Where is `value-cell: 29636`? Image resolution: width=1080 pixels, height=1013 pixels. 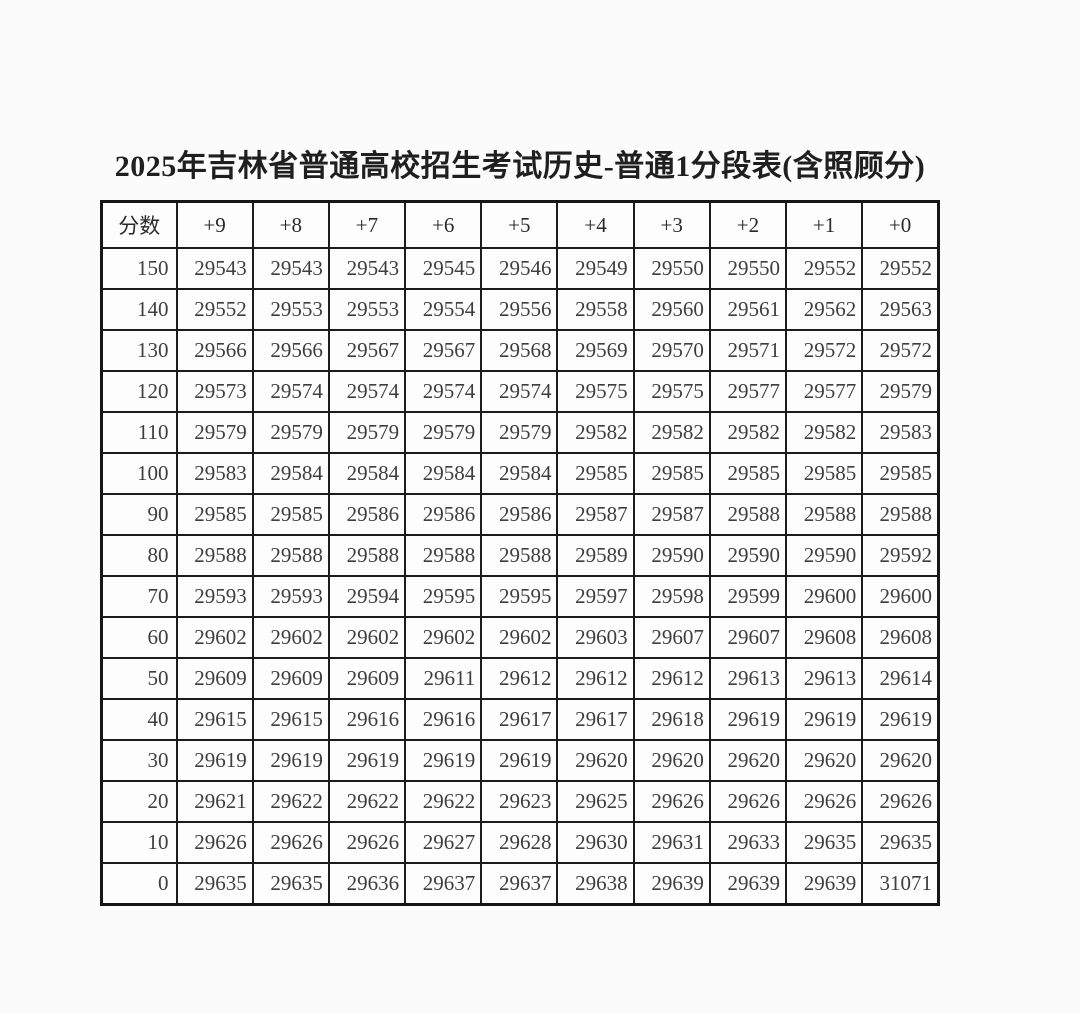 value-cell: 29636 is located at coordinates (367, 884).